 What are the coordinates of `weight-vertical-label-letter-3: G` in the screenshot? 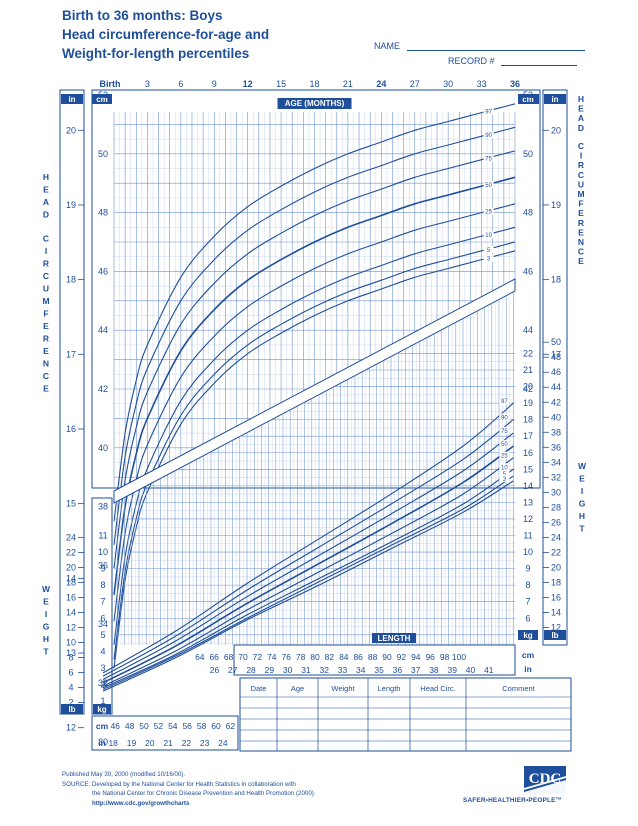 It's located at (46, 627).